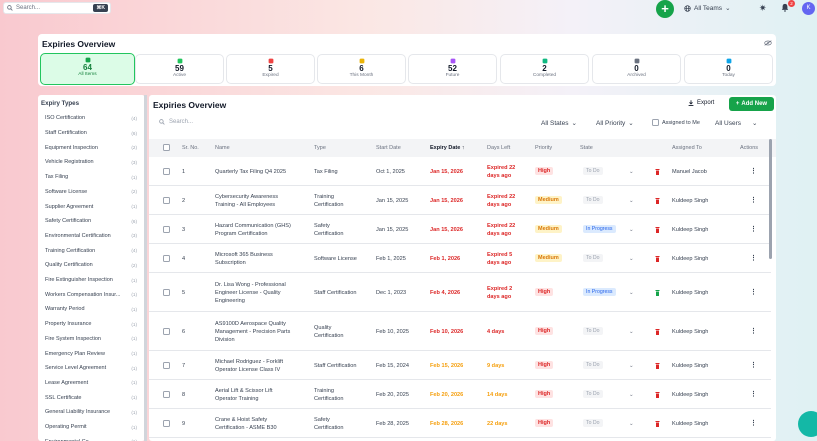  I want to click on sidebar-item-service-level-agreement: Service Level Agreement (1), so click(91, 368).